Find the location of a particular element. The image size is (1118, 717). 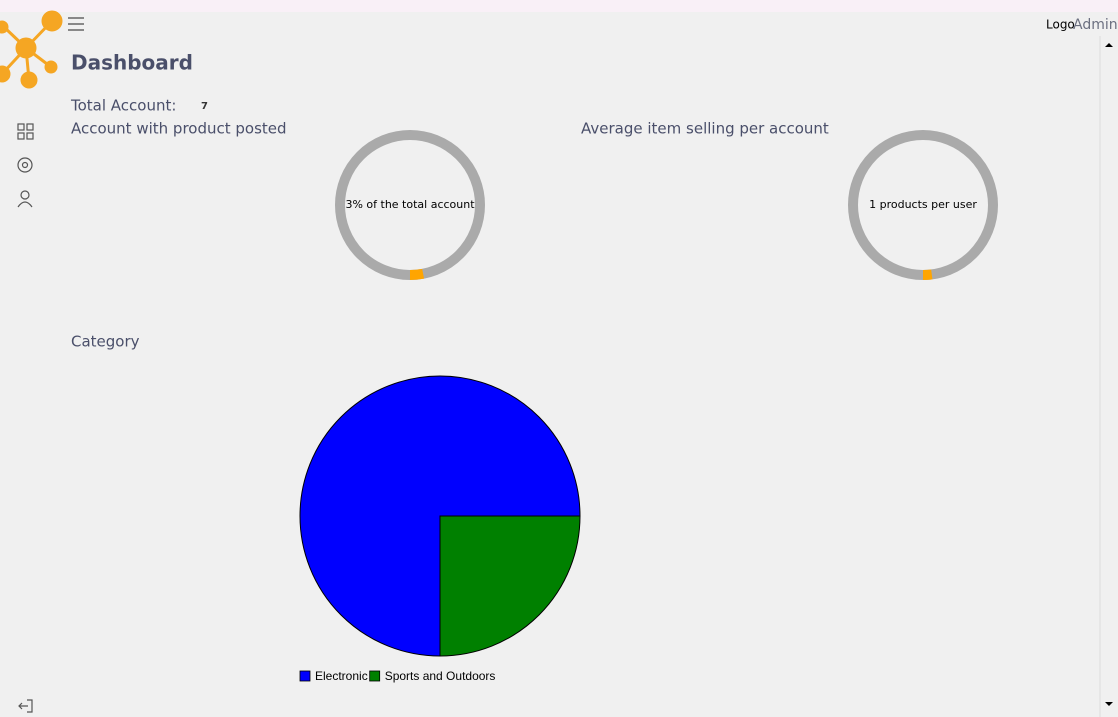

total-value: 7 is located at coordinates (204, 106).